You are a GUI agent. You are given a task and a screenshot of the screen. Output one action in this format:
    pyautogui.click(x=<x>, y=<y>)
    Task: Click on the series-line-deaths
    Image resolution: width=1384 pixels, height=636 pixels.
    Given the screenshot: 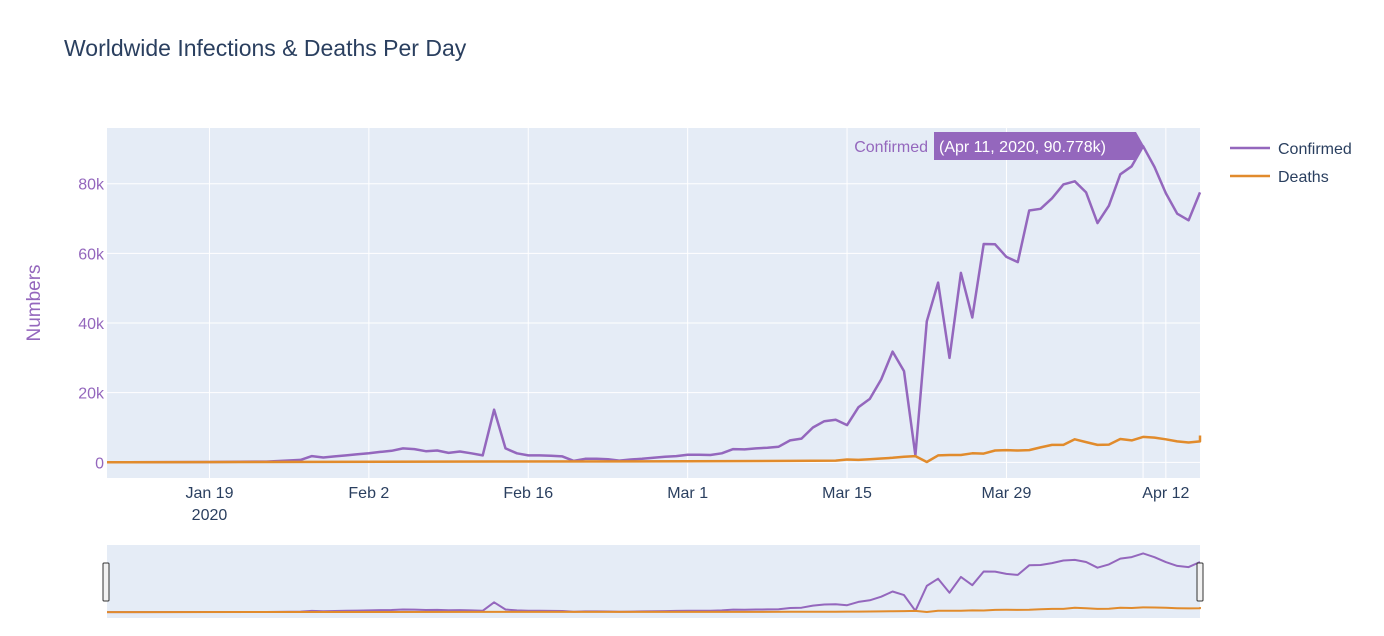 What is the action you would take?
    pyautogui.click(x=654, y=449)
    